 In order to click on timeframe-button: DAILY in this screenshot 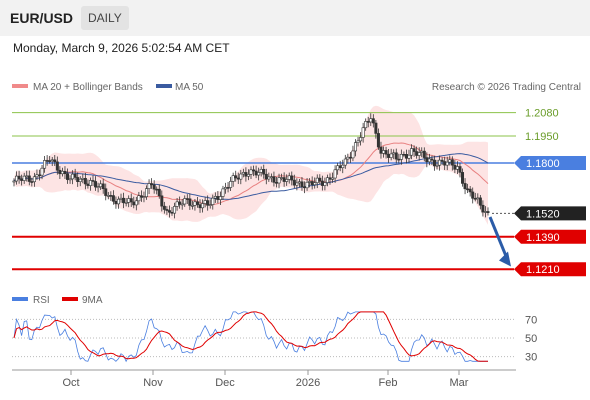, I will do `click(105, 18)`.